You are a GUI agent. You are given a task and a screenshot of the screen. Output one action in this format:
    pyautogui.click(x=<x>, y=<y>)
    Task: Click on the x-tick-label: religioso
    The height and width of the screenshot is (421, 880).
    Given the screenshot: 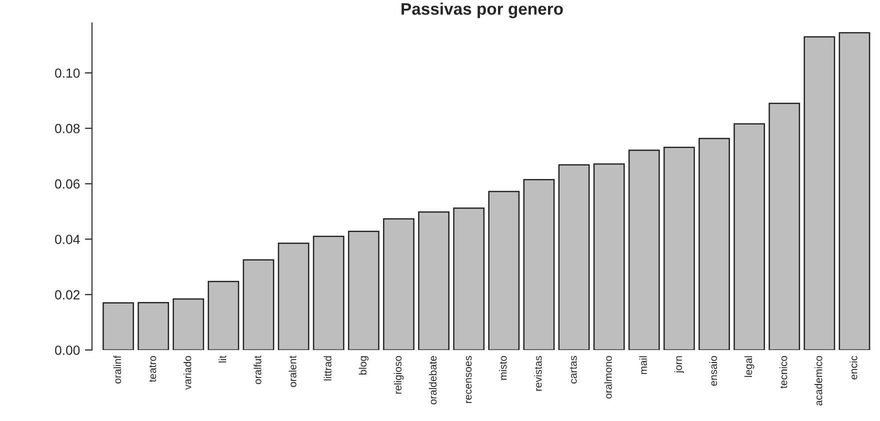 What is the action you would take?
    pyautogui.click(x=399, y=375)
    